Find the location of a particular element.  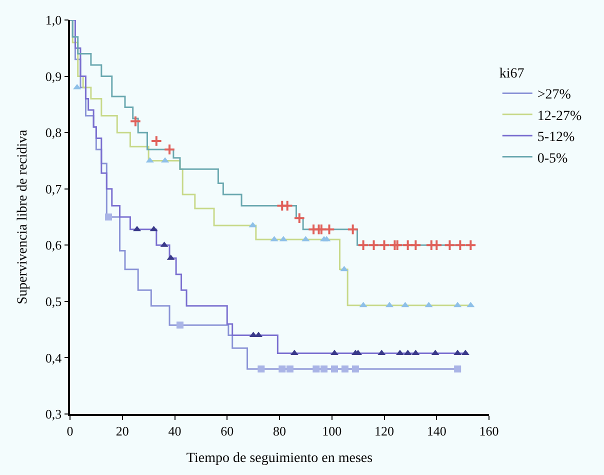

y-tick-label: 0,8 is located at coordinates (53, 132).